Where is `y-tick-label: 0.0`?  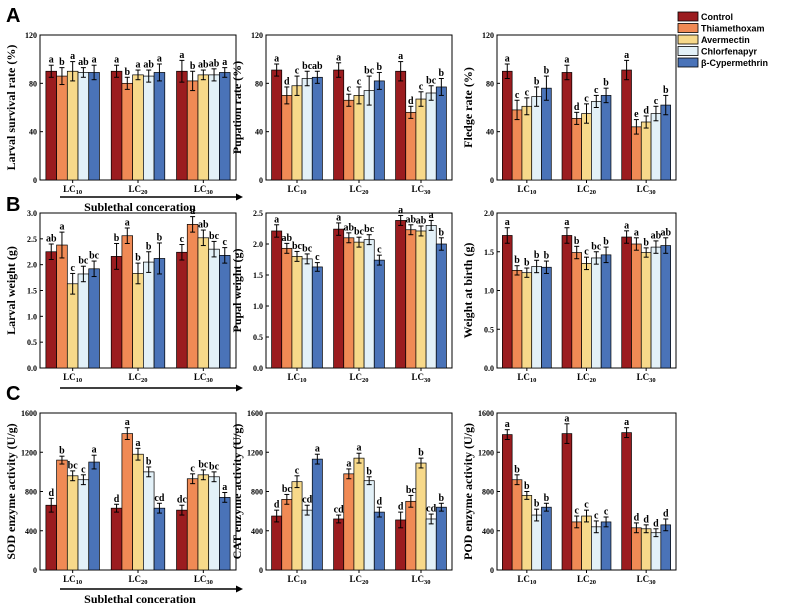 y-tick-label: 0.0 is located at coordinates (32, 368).